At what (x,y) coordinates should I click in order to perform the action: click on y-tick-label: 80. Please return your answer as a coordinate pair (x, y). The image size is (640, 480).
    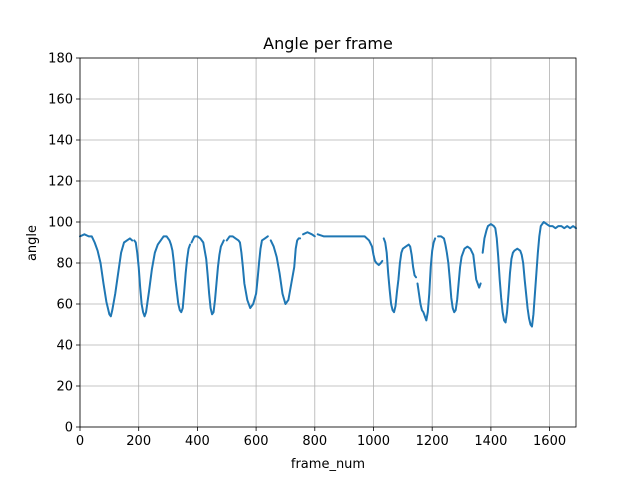
    Looking at the image, I should click on (64, 264).